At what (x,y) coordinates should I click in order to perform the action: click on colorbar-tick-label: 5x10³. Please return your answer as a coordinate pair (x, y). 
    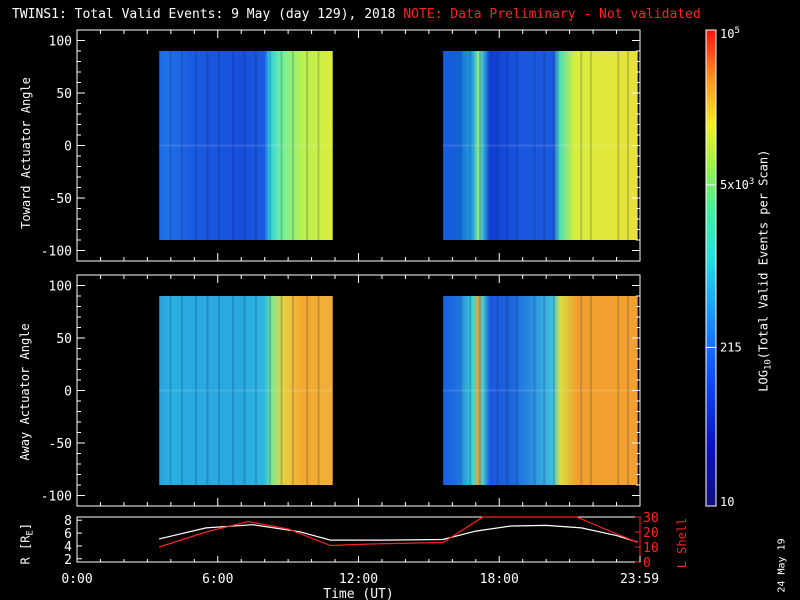
    Looking at the image, I should click on (737, 184).